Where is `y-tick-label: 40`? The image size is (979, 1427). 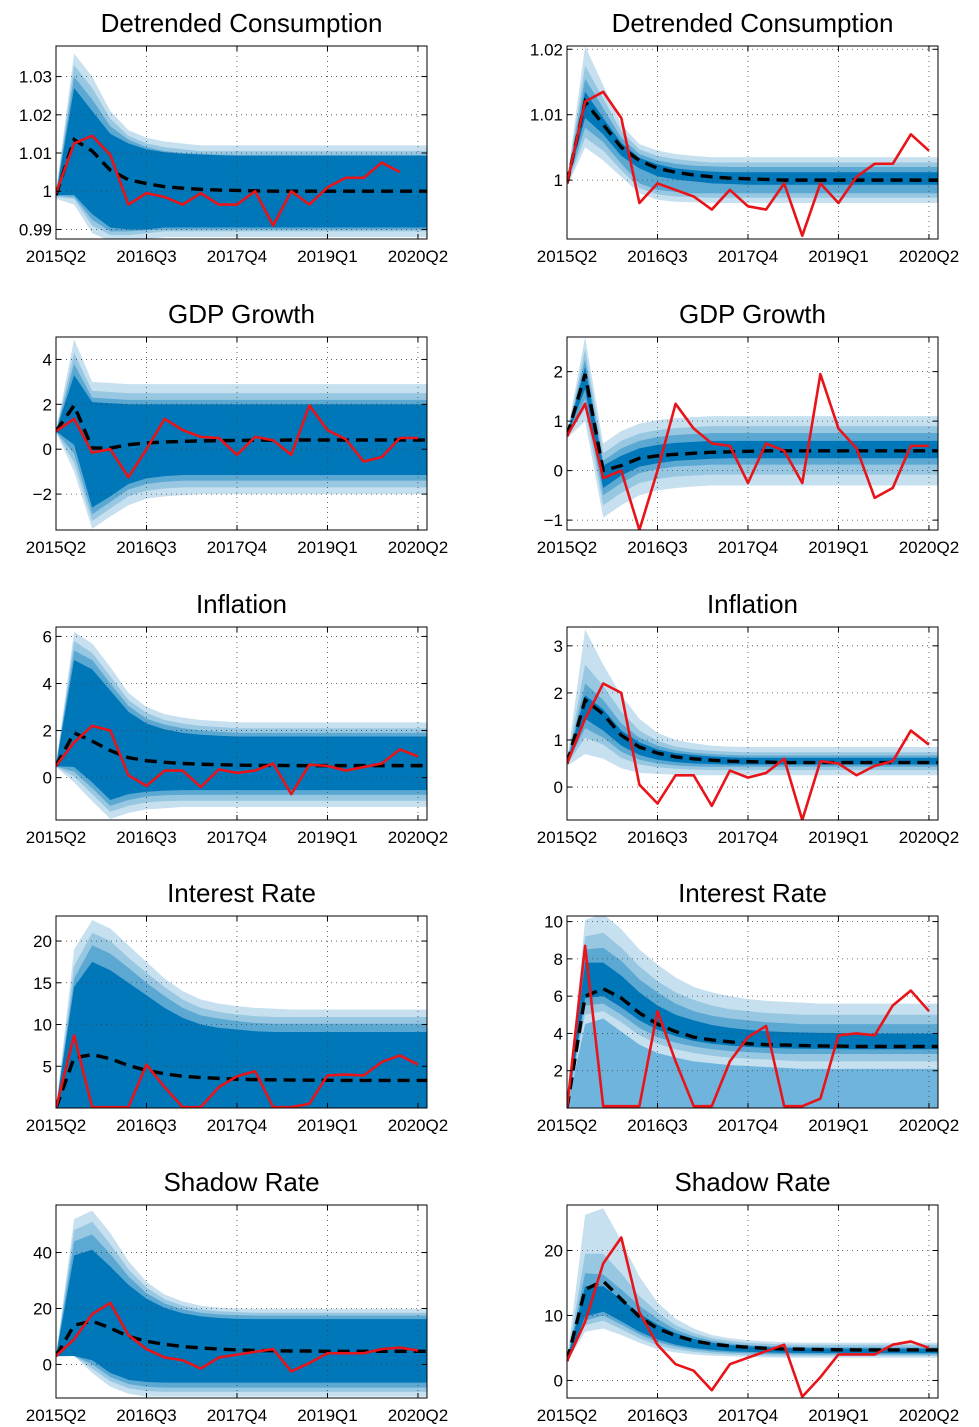
y-tick-label: 40 is located at coordinates (42, 1253).